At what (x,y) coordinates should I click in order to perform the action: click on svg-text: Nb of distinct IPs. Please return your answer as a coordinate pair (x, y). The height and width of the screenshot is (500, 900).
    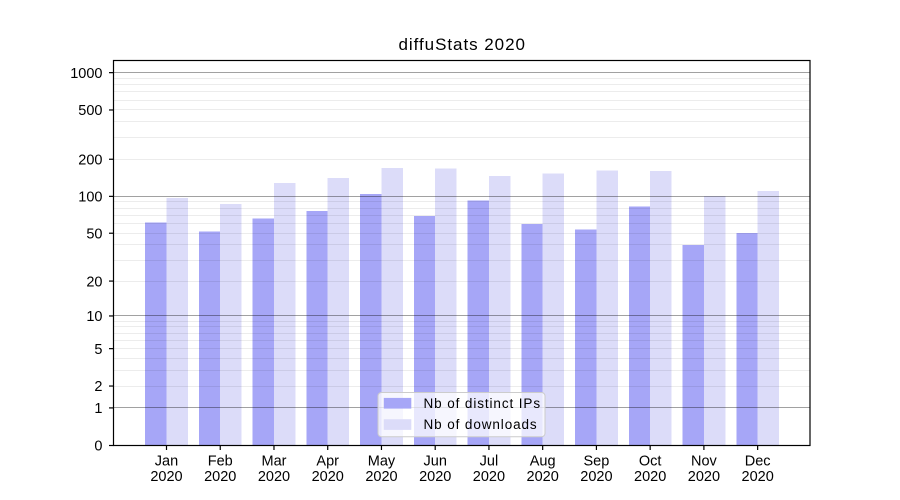
    Looking at the image, I should click on (483, 403).